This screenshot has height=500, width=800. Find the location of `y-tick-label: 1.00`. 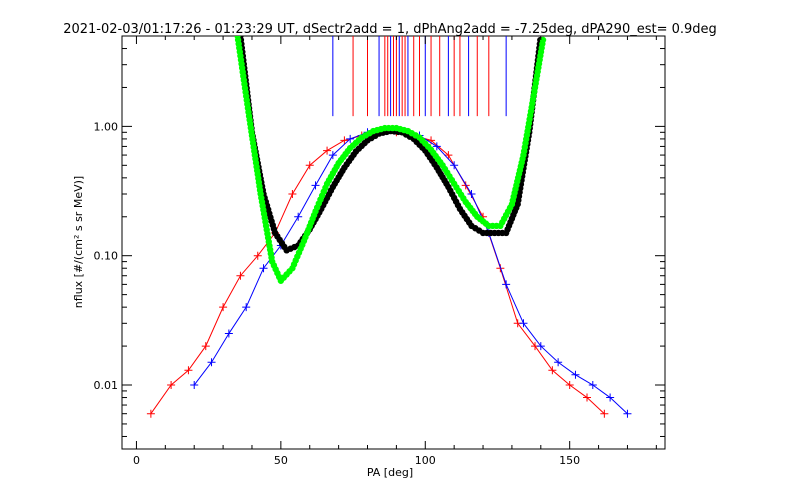

y-tick-label: 1.00 is located at coordinates (106, 126).